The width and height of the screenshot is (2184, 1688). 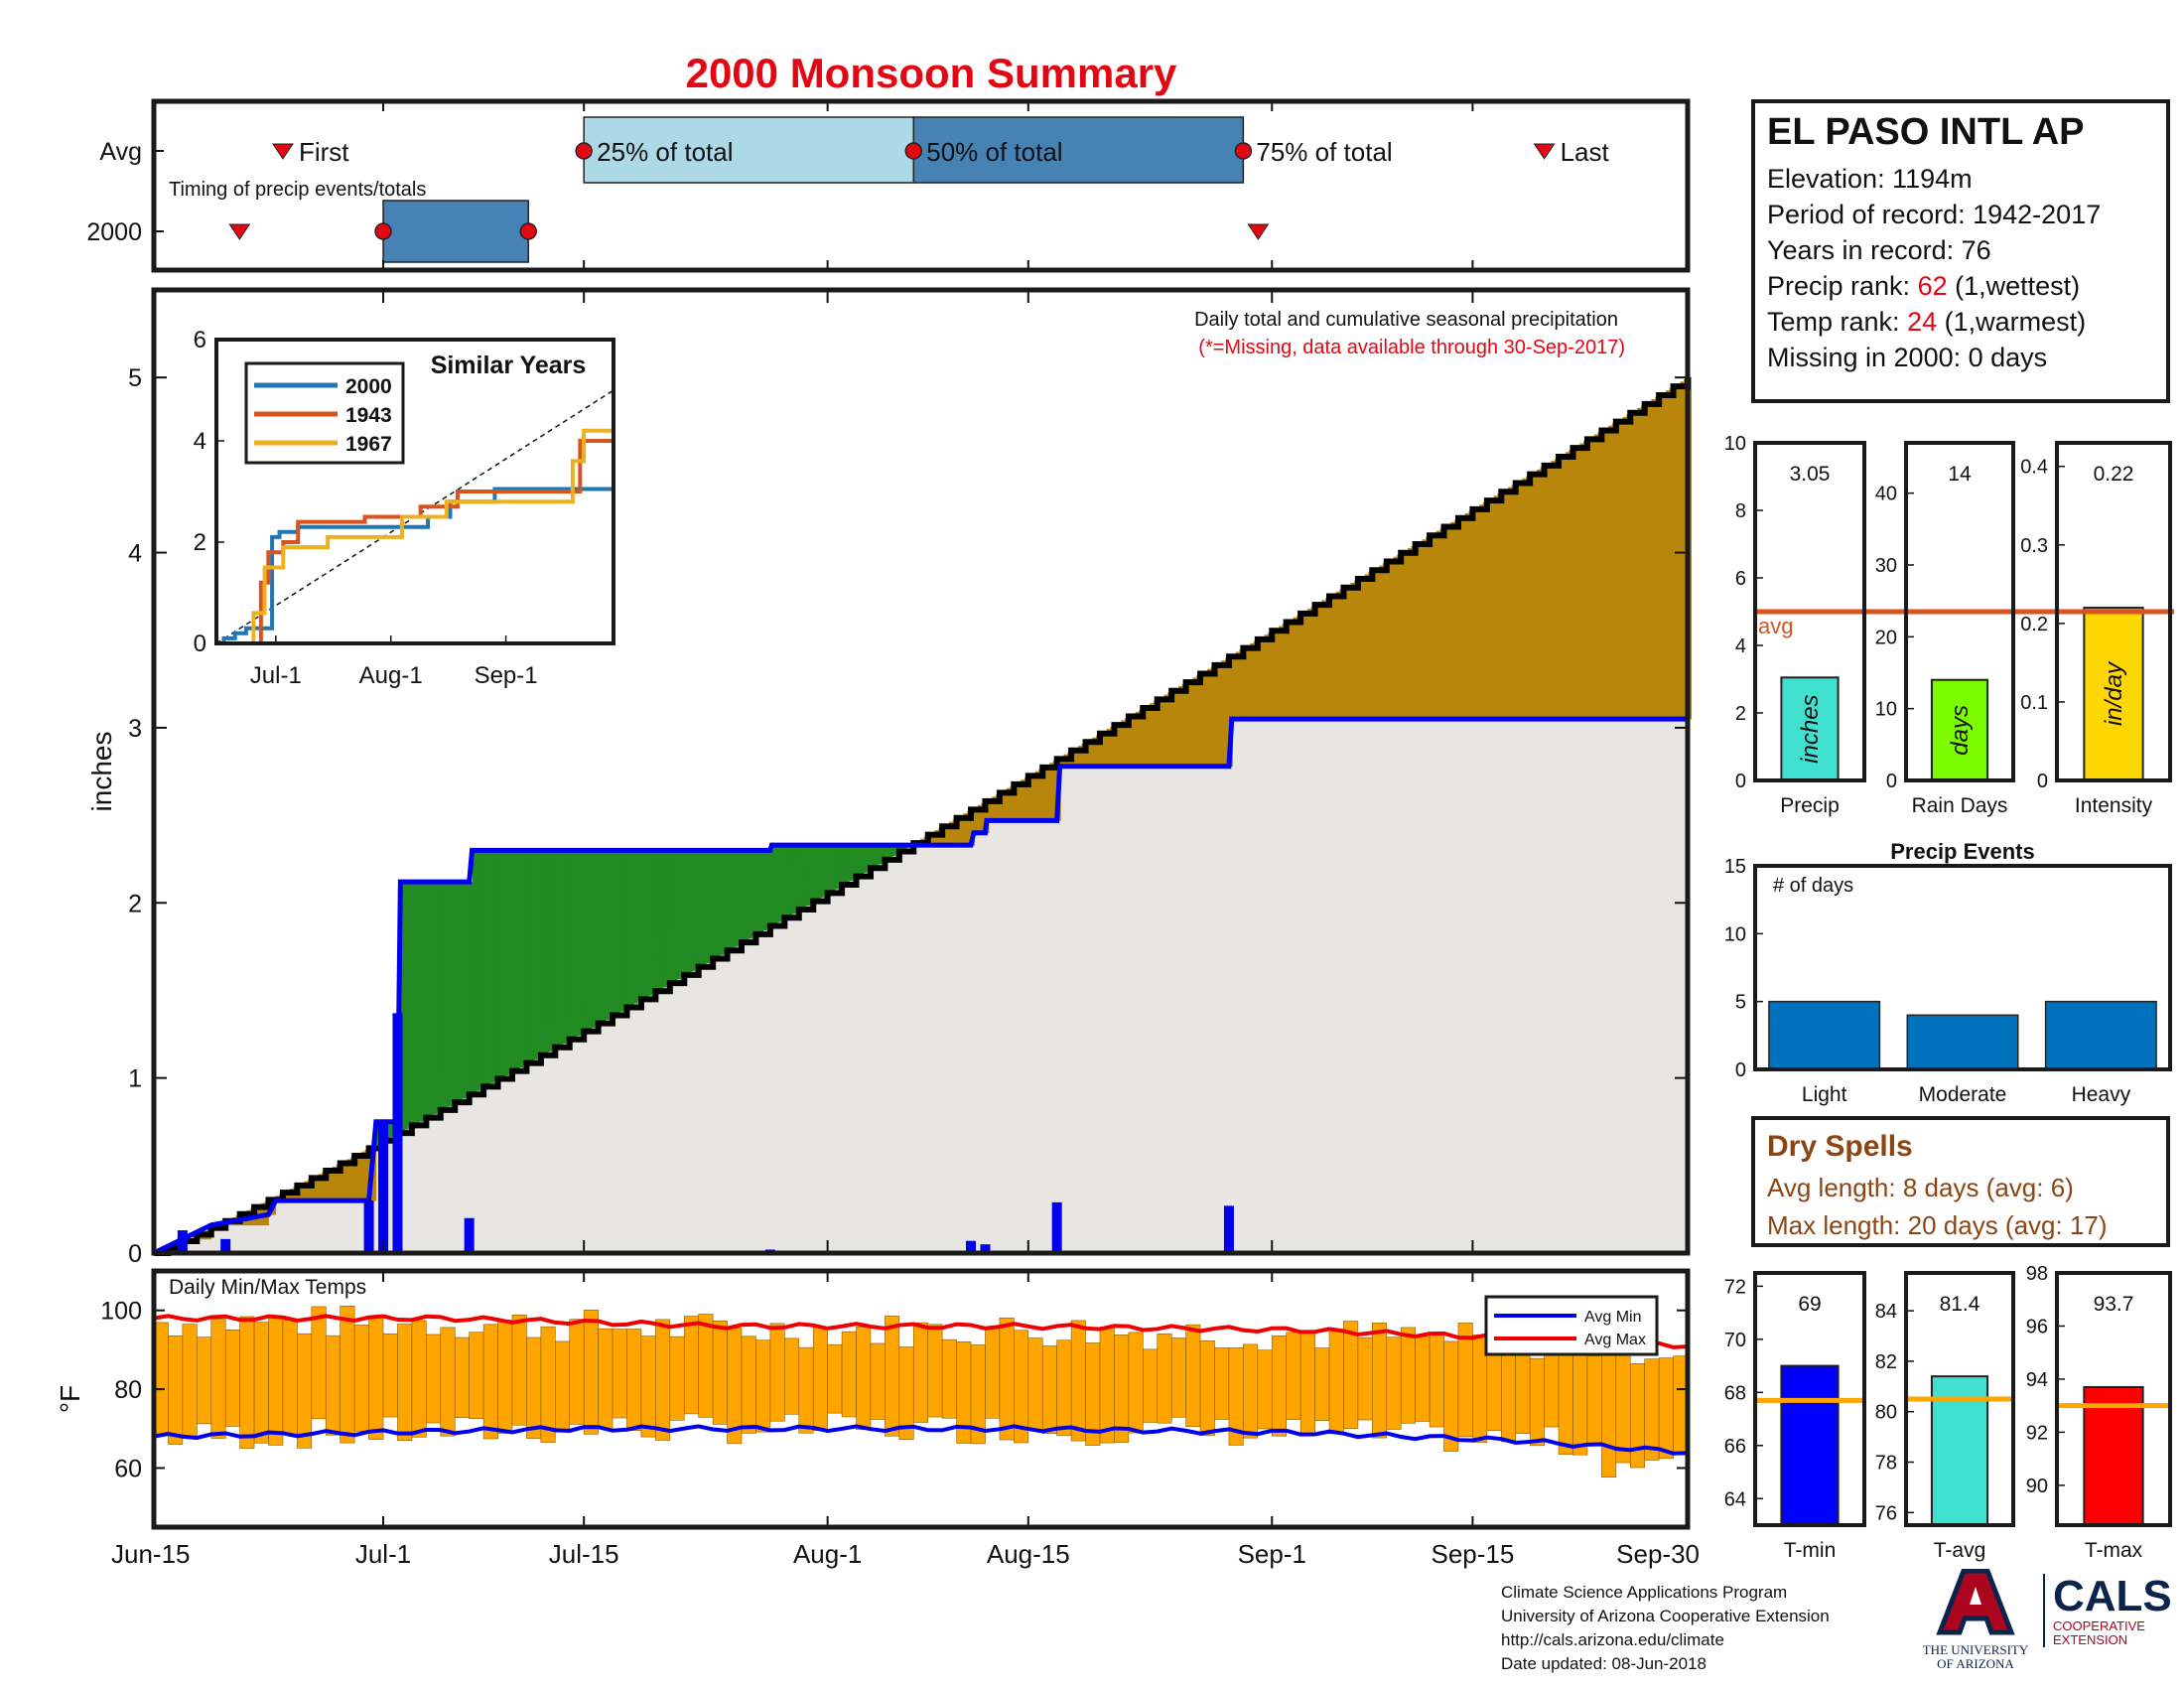 I want to click on y-tick-label: 5, so click(x=1740, y=1003).